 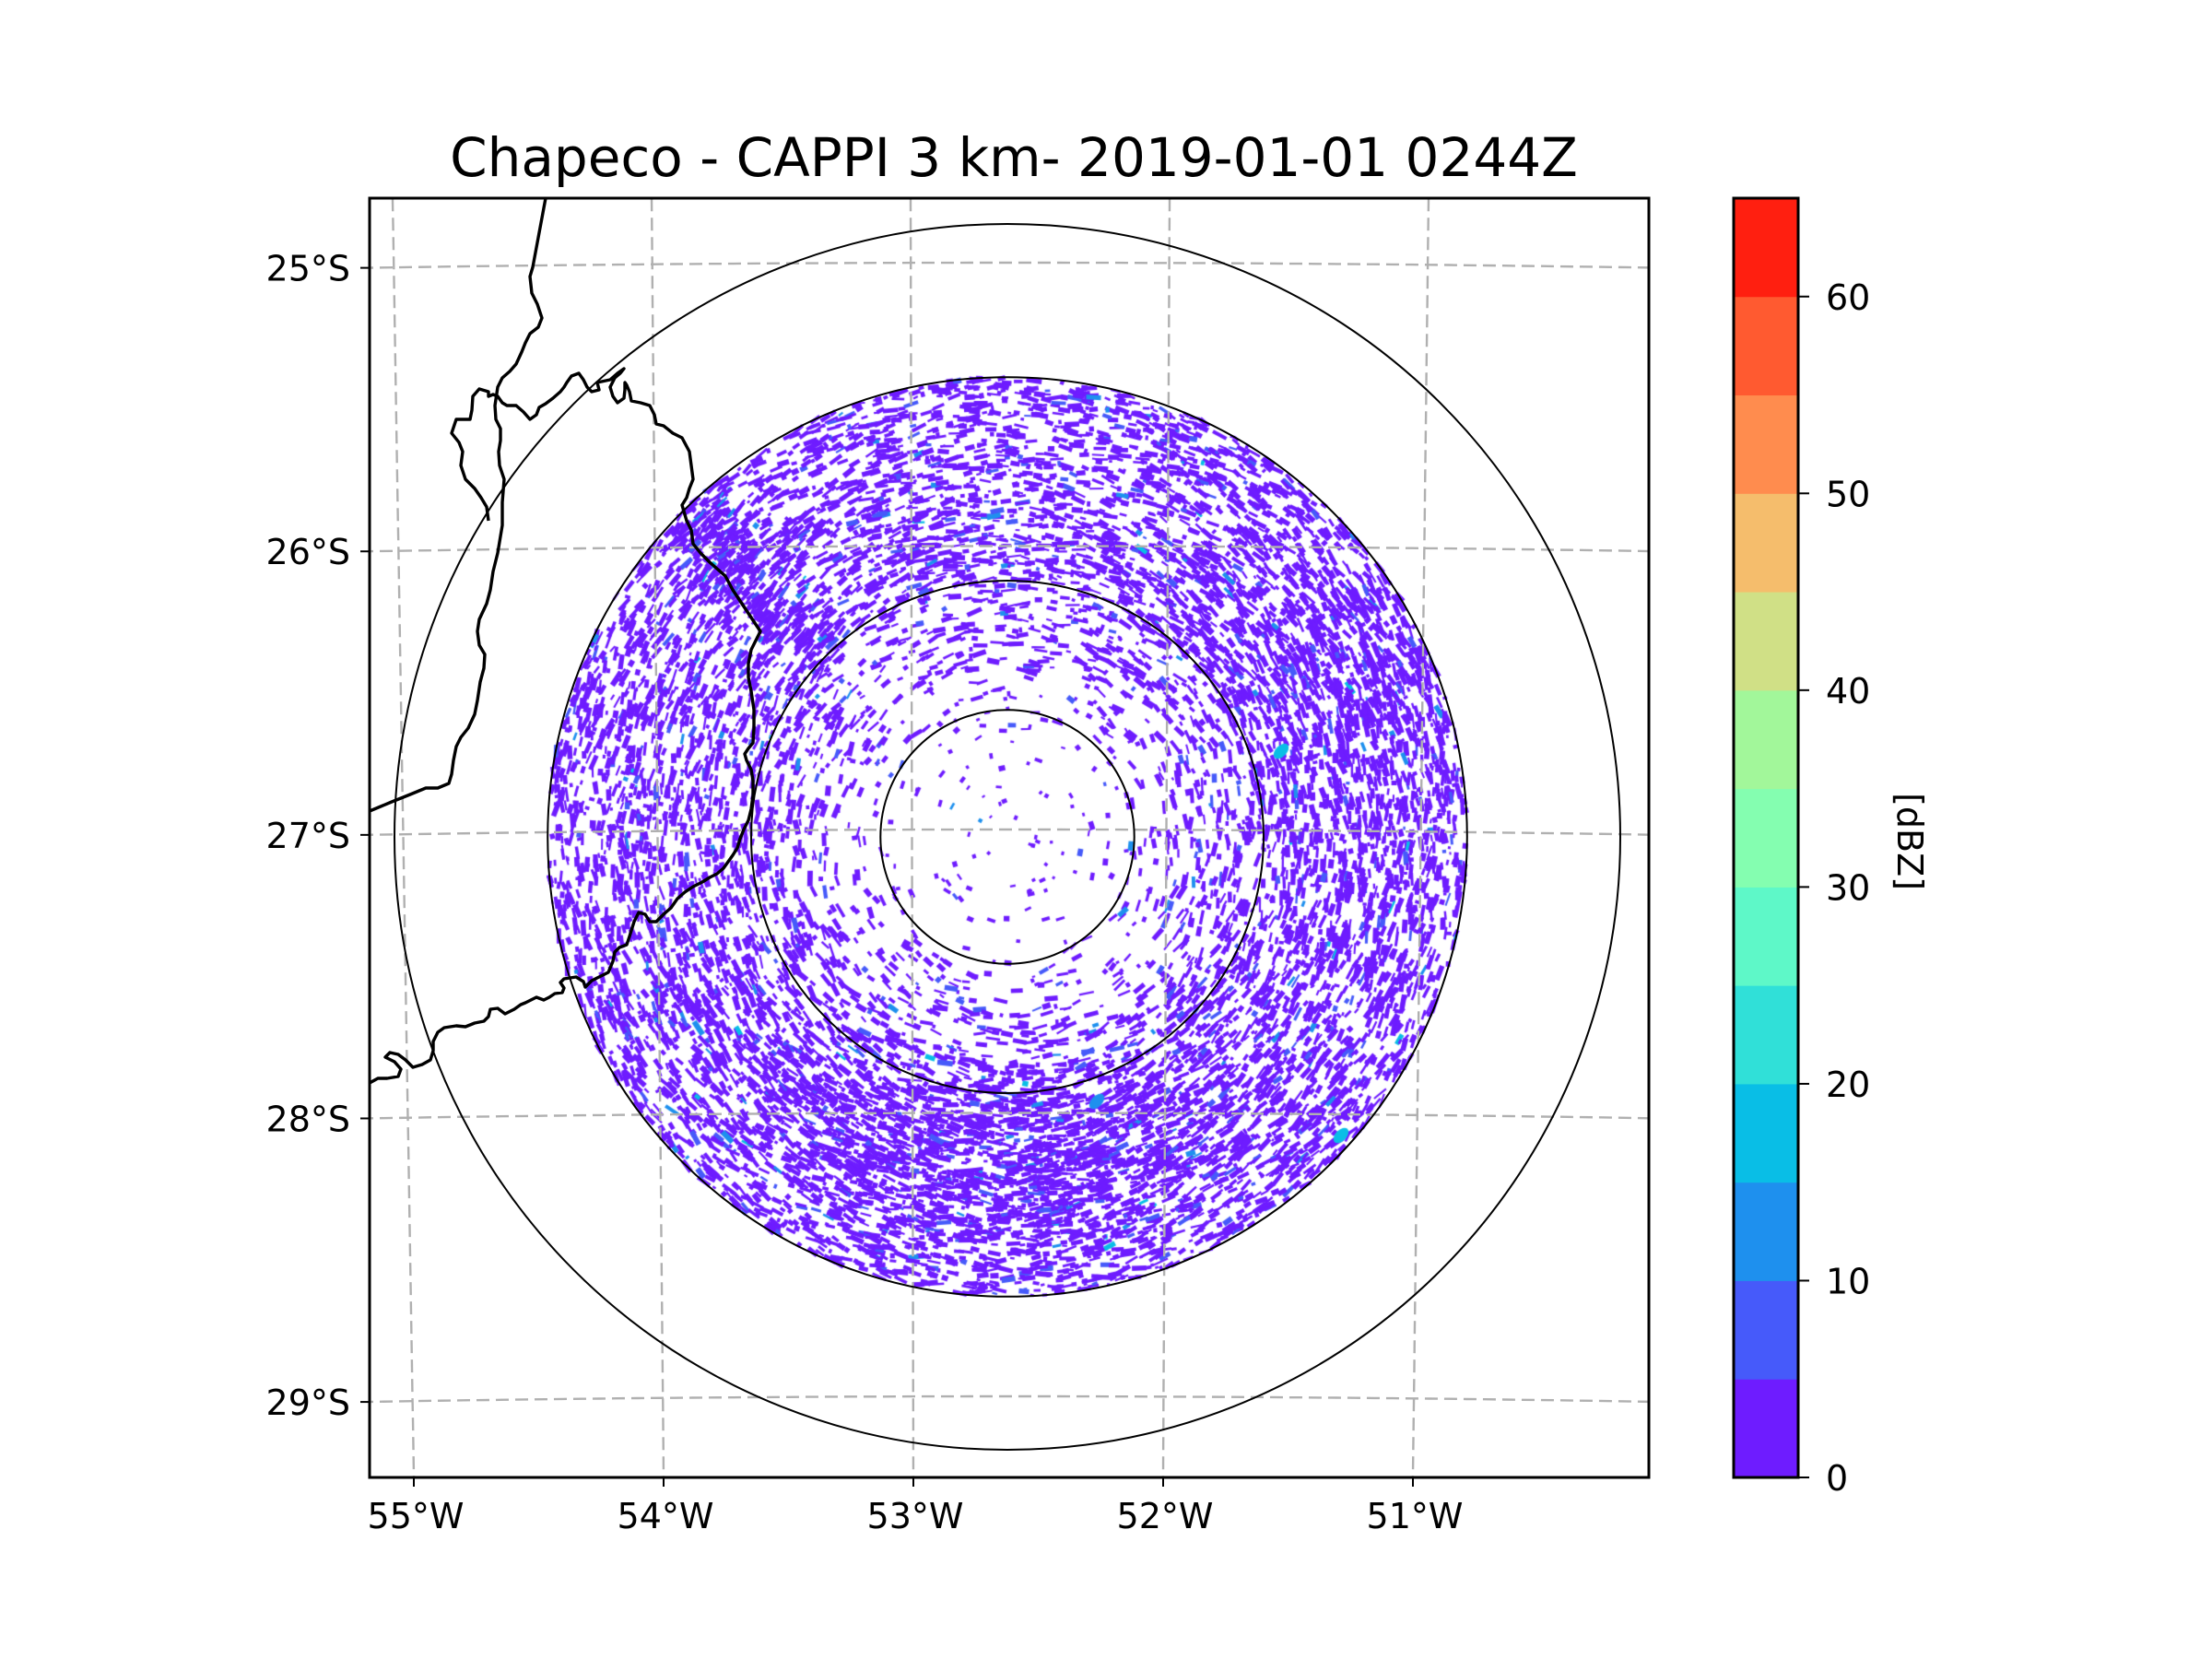 What do you see at coordinates (666, 1516) in the screenshot?
I see `x-tick-label: 54°W` at bounding box center [666, 1516].